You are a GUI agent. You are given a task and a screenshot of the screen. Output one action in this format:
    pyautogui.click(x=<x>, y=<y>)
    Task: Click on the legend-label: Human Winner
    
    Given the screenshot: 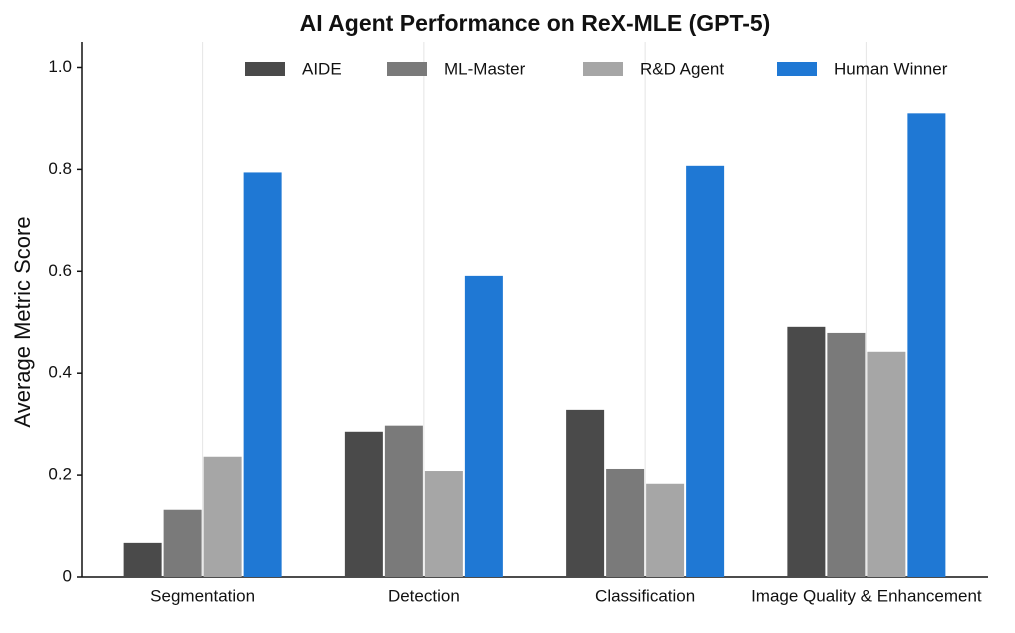 What is the action you would take?
    pyautogui.click(x=891, y=68)
    